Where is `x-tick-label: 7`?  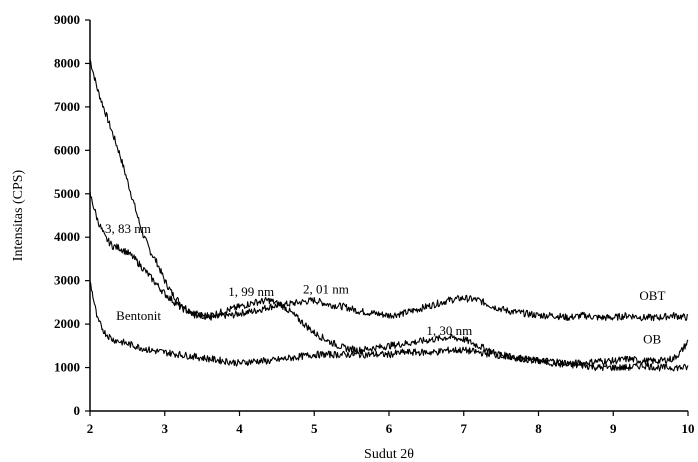
x-tick-label: 7 is located at coordinates (464, 428).